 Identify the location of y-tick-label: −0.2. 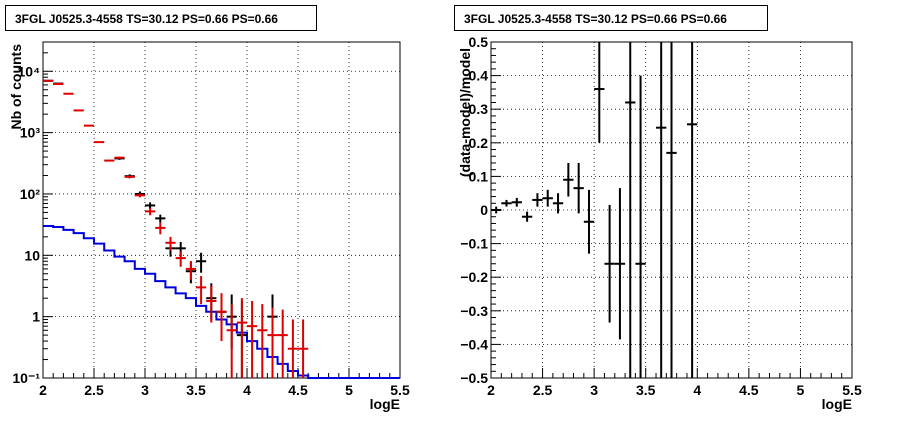
(474, 277).